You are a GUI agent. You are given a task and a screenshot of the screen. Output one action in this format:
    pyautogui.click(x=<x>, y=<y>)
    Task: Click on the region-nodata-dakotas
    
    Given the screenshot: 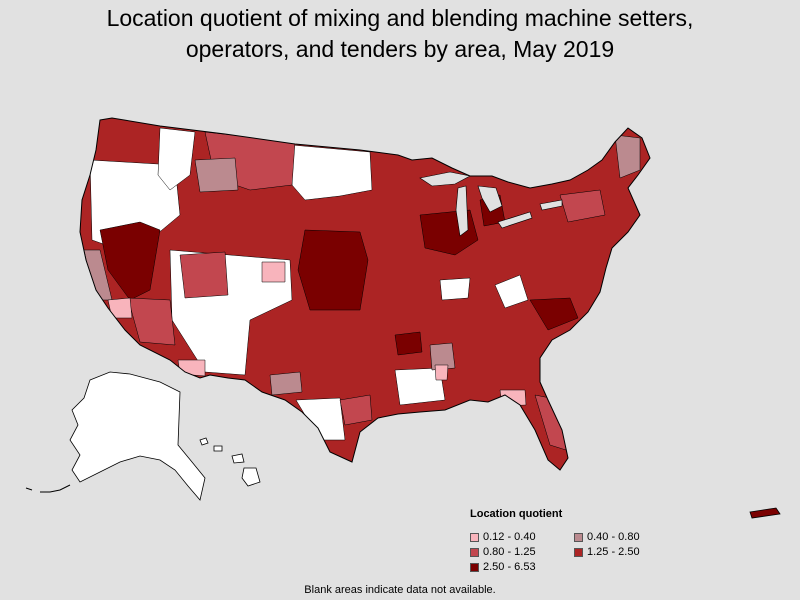 What is the action you would take?
    pyautogui.click(x=332, y=172)
    